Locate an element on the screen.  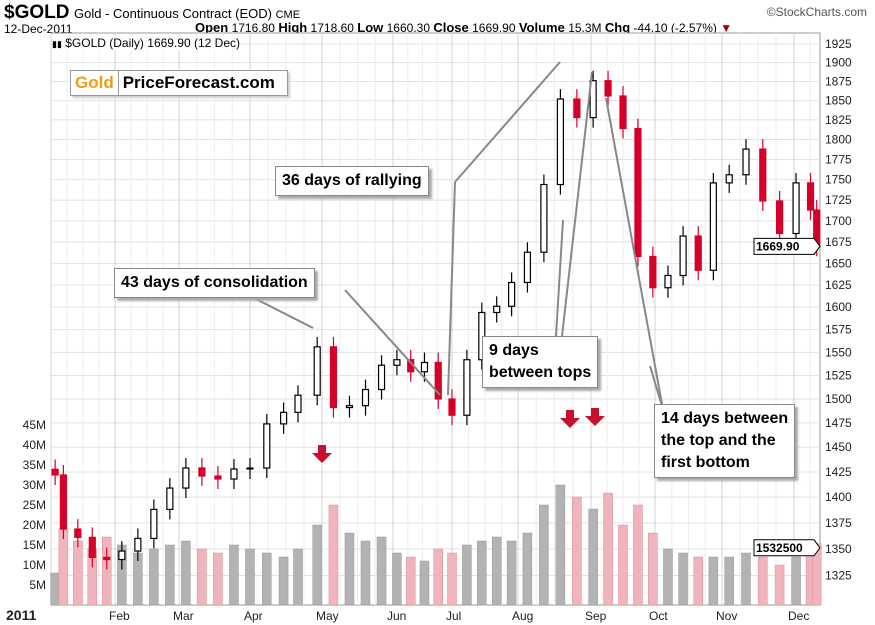
last-price-tag: 1669.90 is located at coordinates (787, 246).